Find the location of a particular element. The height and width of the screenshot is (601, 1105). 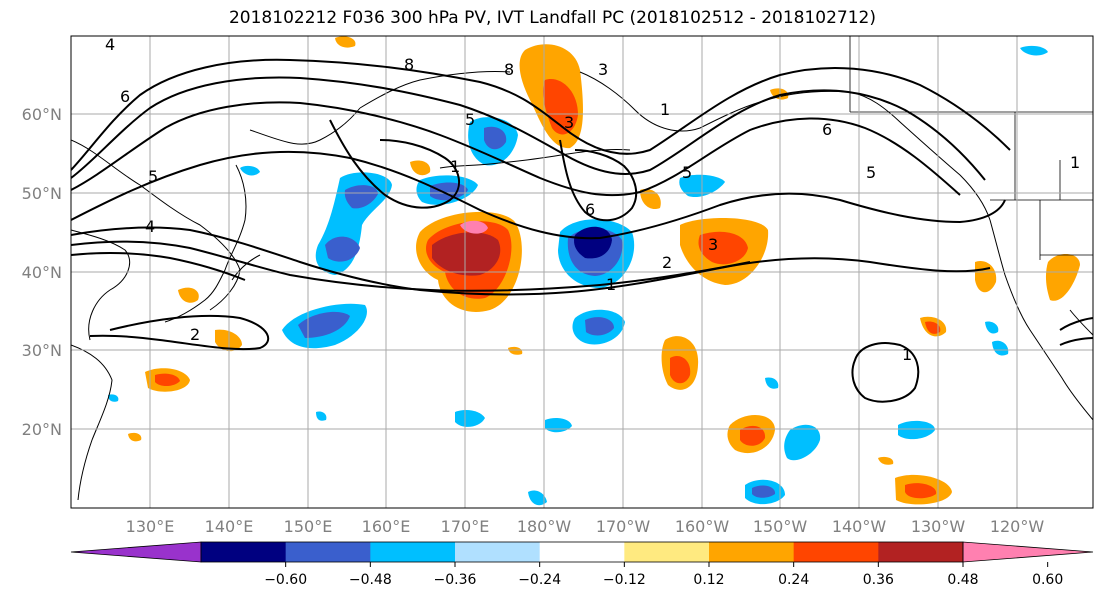

lon-label: 150°W is located at coordinates (780, 526).